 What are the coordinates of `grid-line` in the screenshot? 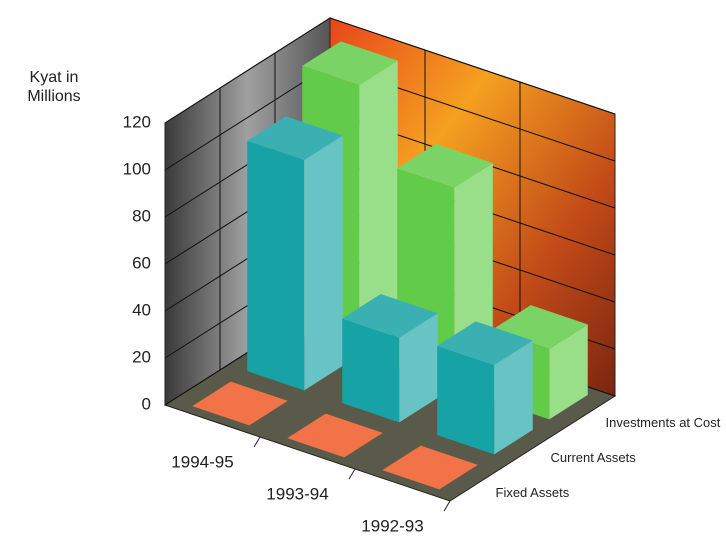 It's located at (390, 70).